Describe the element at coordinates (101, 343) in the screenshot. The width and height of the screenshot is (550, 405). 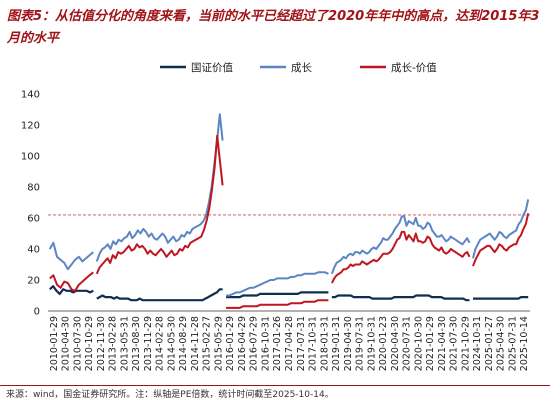
I see `x-tick-label: 2012-11-30` at that location.